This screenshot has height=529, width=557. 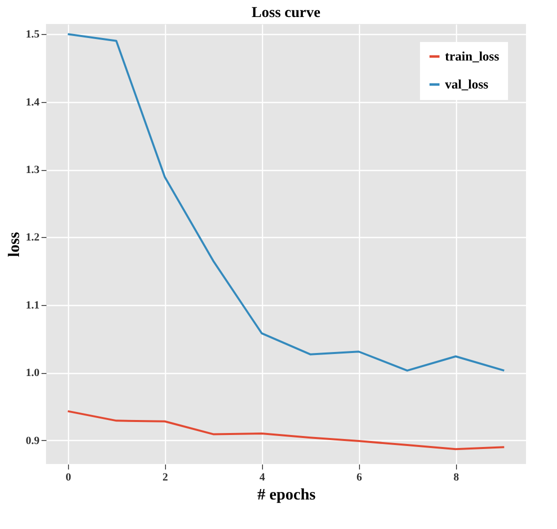 I want to click on x-tick-label: 4, so click(x=263, y=478).